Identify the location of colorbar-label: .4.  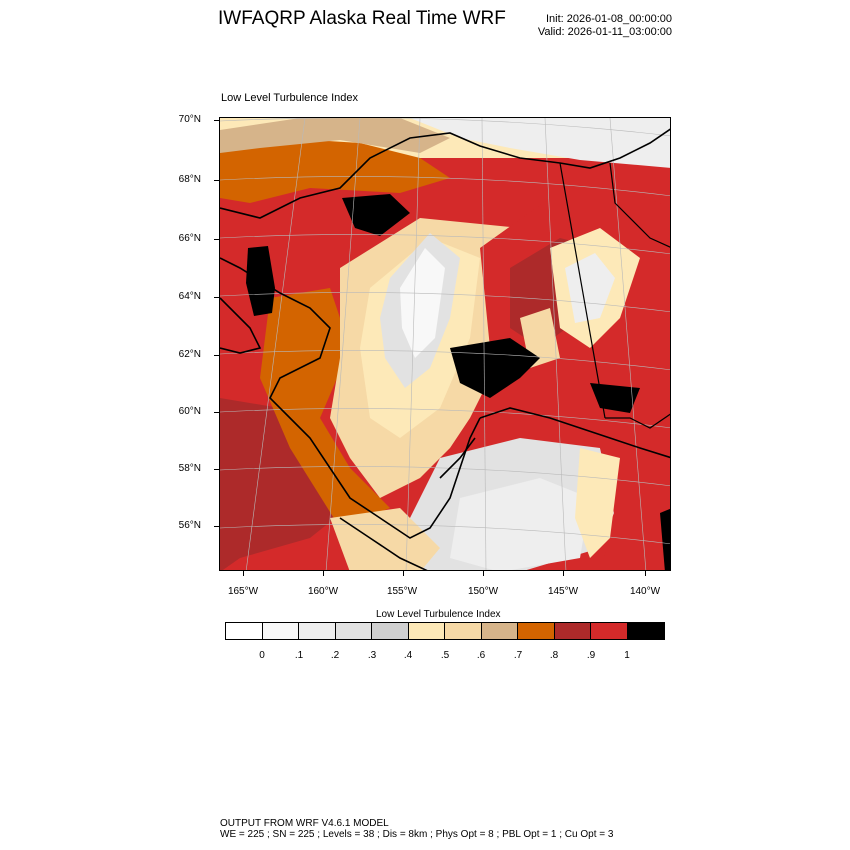
(408, 655).